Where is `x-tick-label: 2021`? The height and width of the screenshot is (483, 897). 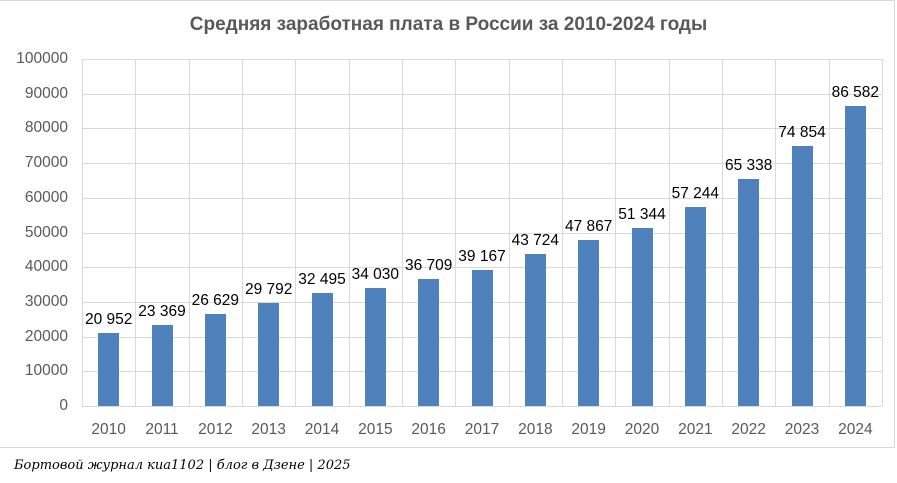 x-tick-label: 2021 is located at coordinates (695, 429).